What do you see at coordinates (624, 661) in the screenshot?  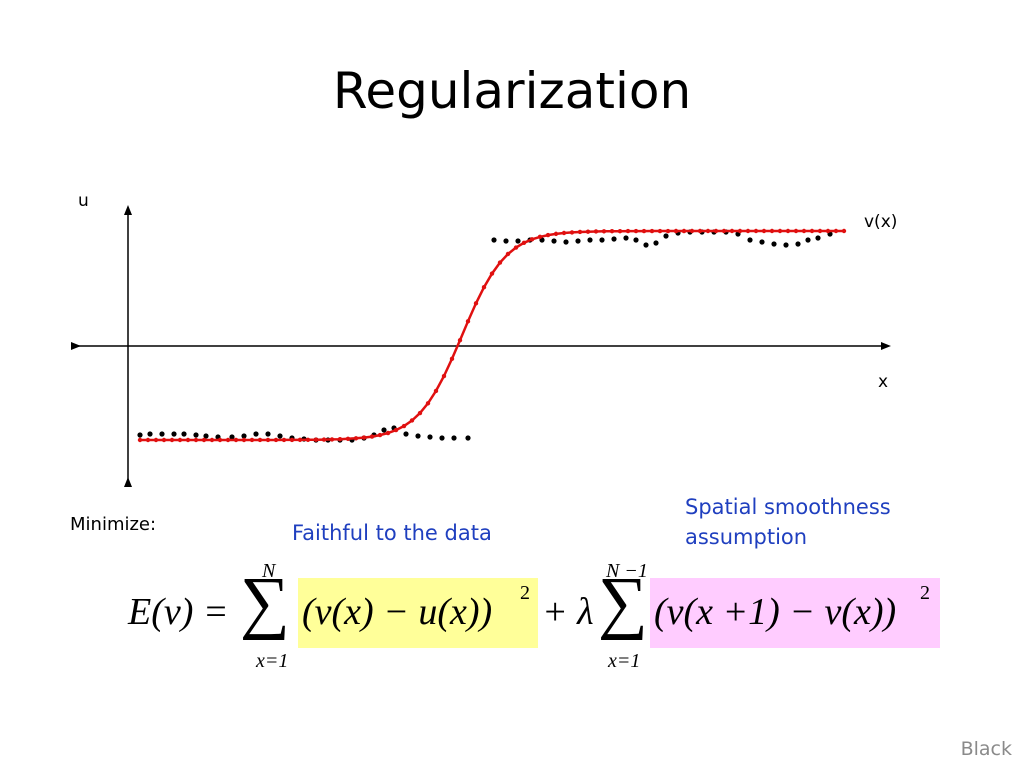 I see `sum2-lower-limit: x=1` at bounding box center [624, 661].